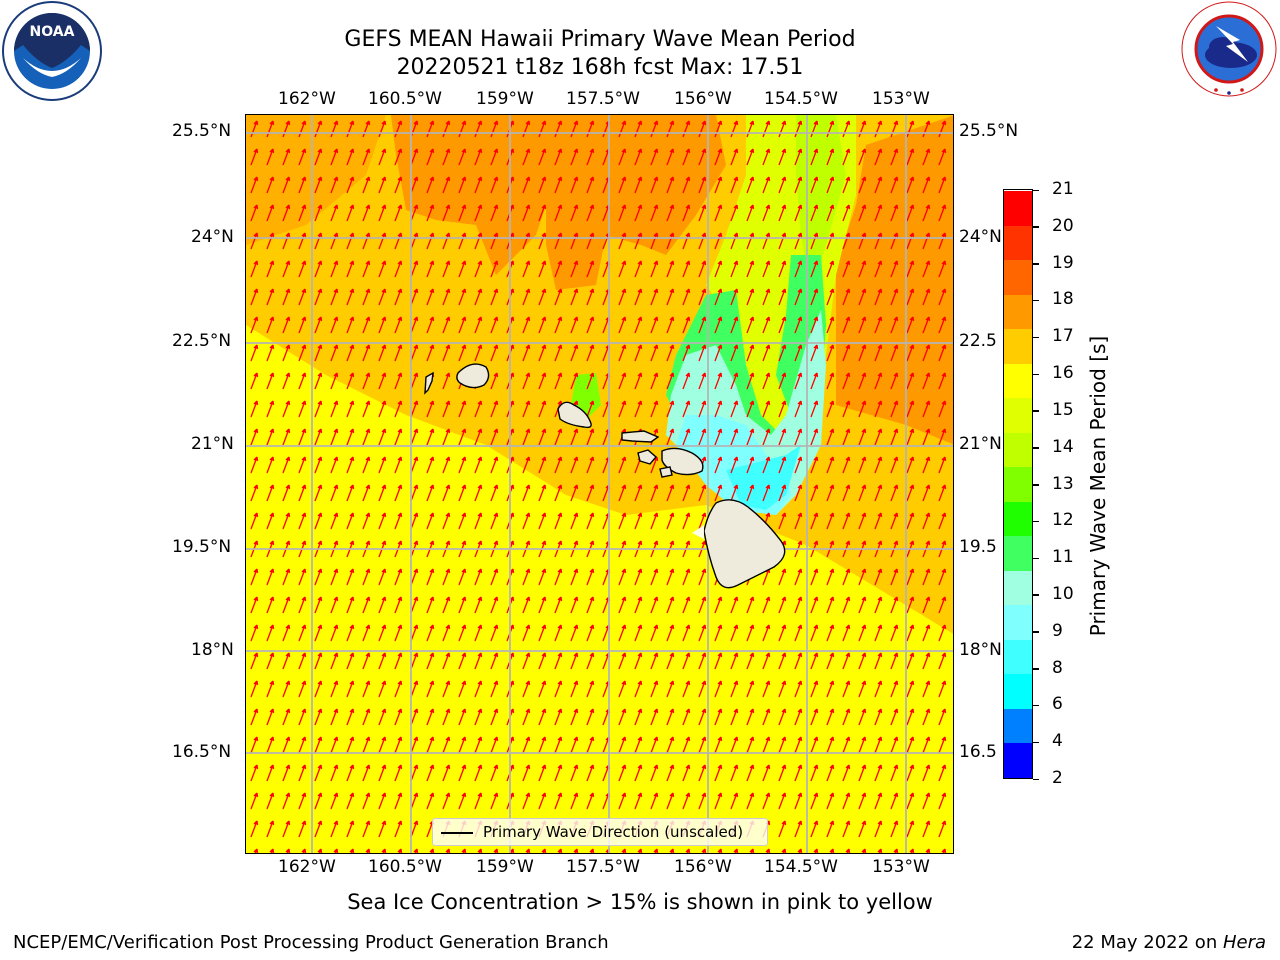 This screenshot has width=1280, height=960. Describe the element at coordinates (744, 544) in the screenshot. I see `island-hawaii` at that location.